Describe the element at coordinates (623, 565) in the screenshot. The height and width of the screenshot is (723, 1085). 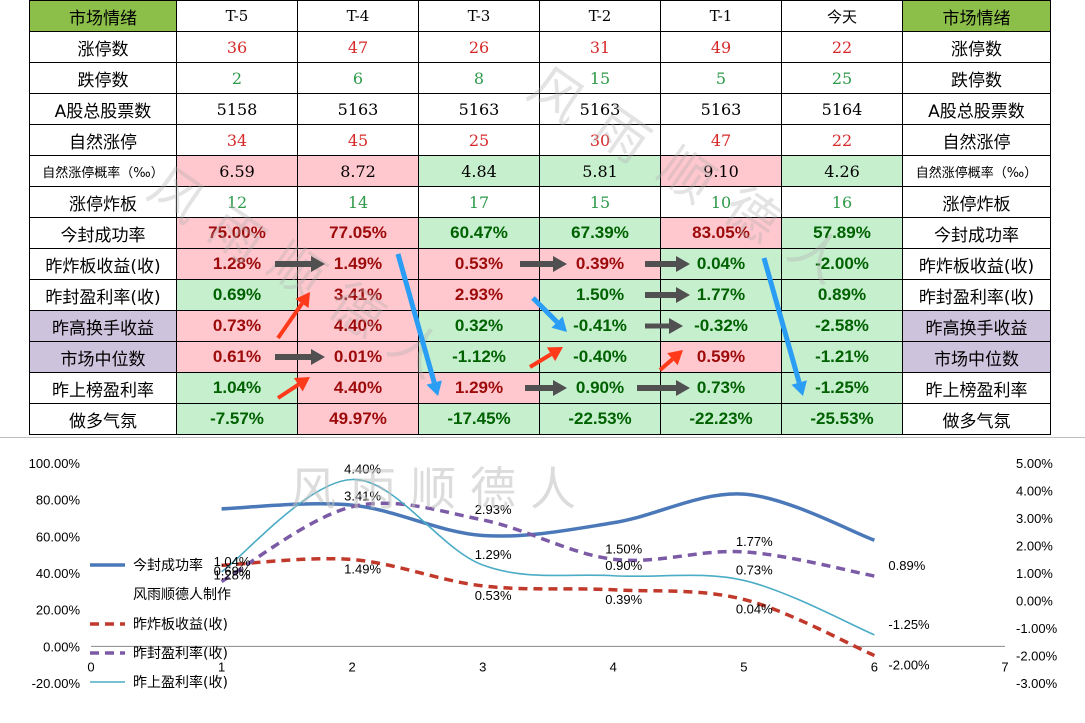
I see `data-label: 0.90%` at that location.